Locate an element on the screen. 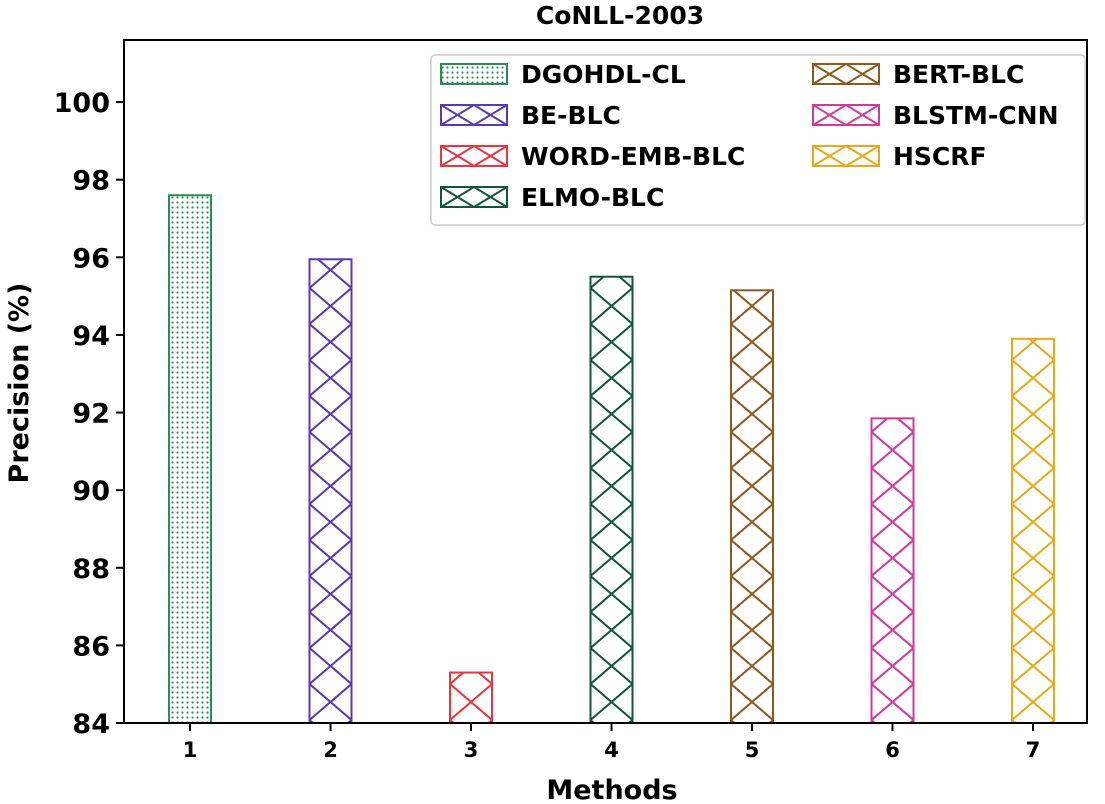  x-tick-label: 4 is located at coordinates (611, 750).